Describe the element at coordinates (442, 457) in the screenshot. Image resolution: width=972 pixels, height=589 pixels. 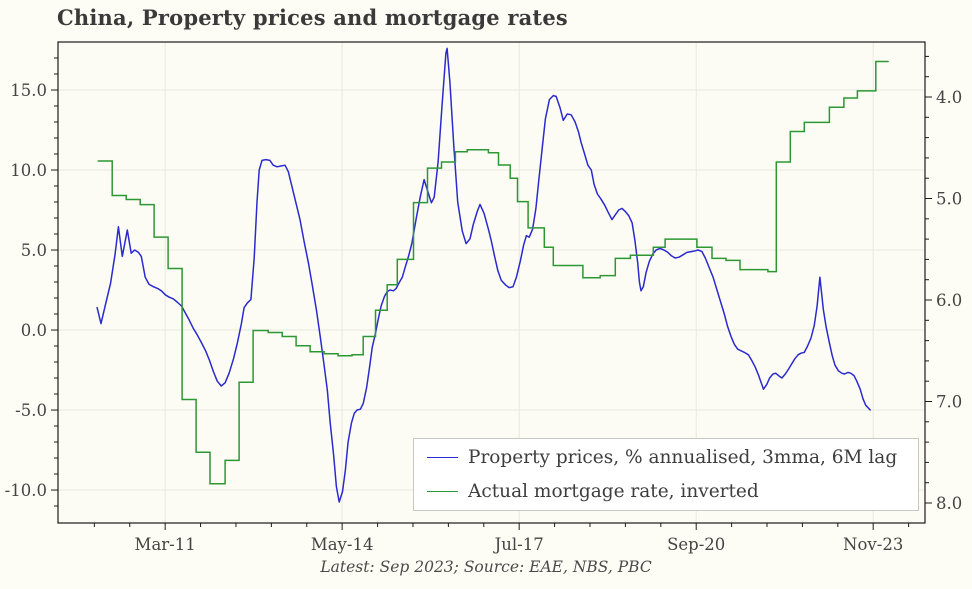
I see `legend-swatch-property-prices-line` at that location.